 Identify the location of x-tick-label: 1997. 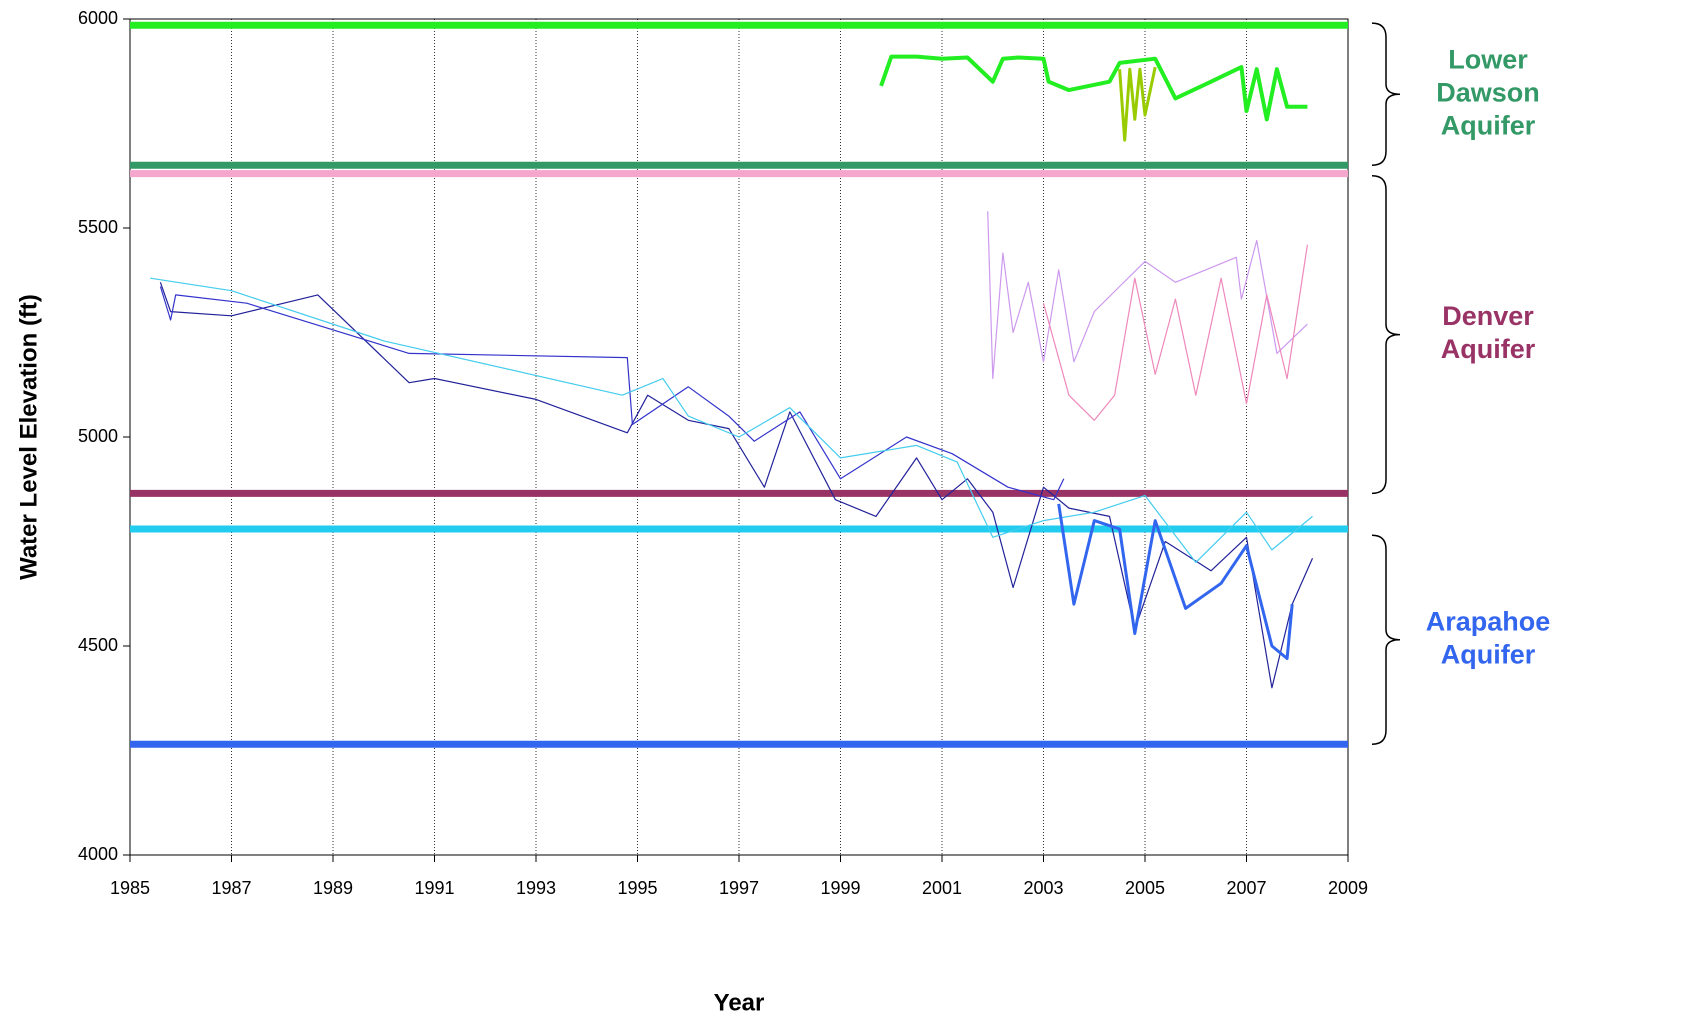
(739, 888).